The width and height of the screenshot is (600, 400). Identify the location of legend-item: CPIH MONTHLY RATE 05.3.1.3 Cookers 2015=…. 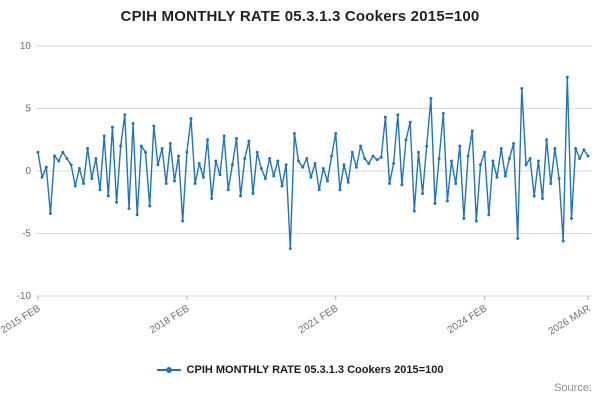
(300, 370).